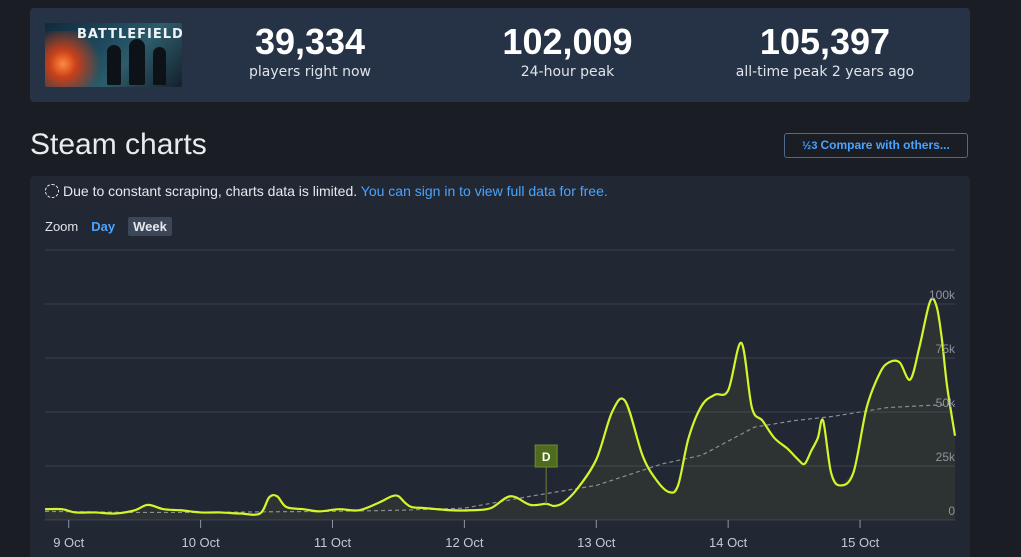 The width and height of the screenshot is (1021, 557). I want to click on stat-value: 39,334, so click(310, 41).